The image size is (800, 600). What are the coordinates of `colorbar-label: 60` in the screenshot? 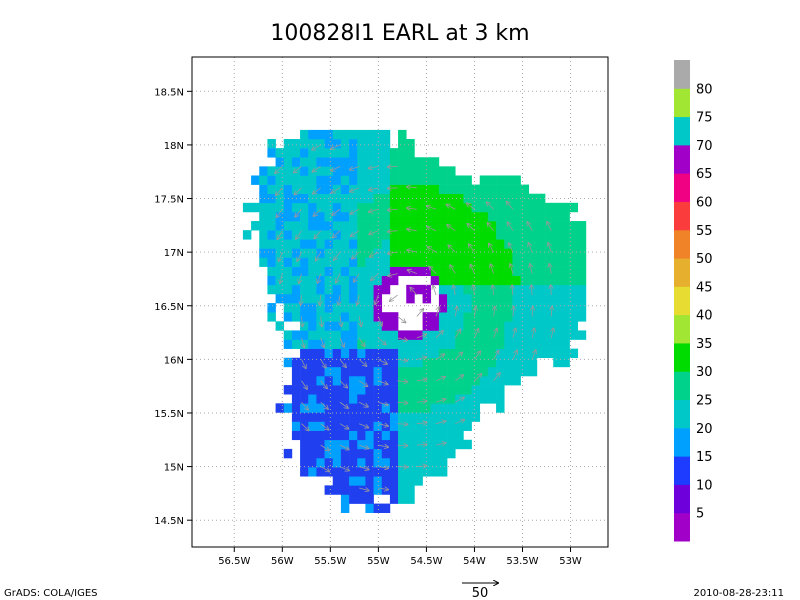 It's located at (704, 202).